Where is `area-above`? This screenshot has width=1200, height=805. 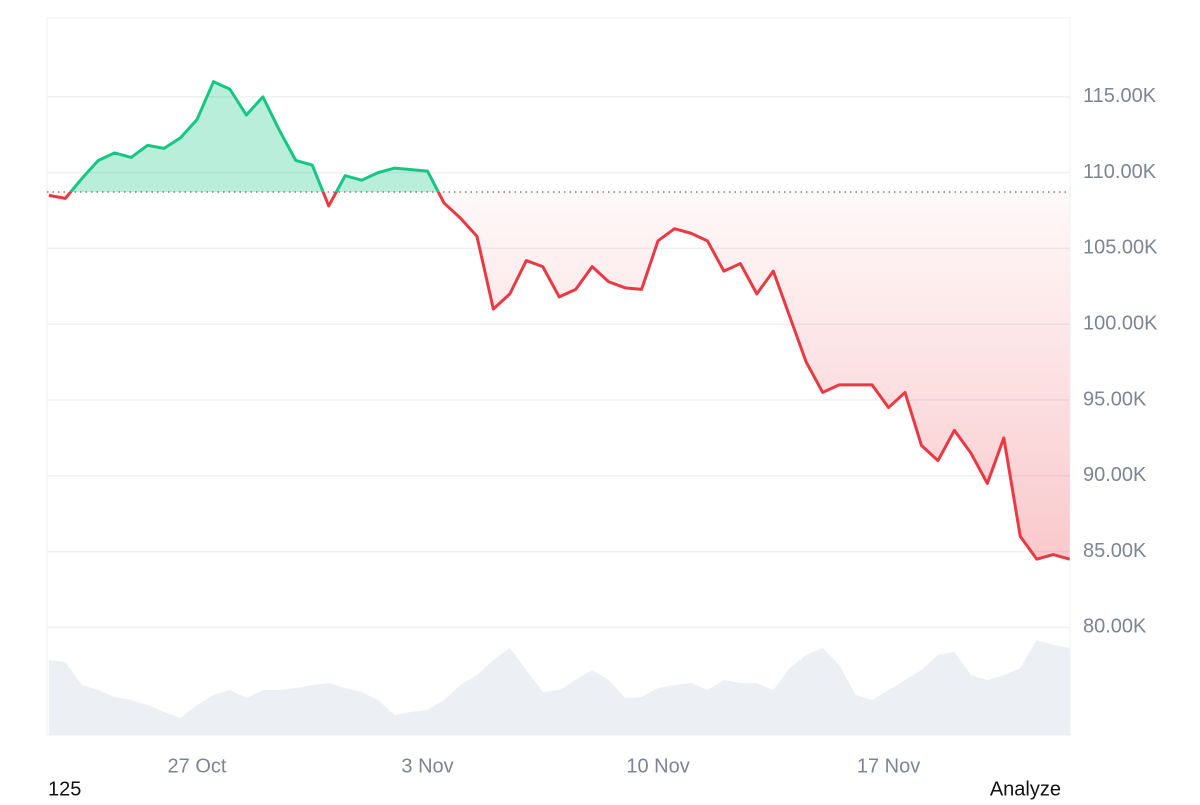 area-above is located at coordinates (559, 137).